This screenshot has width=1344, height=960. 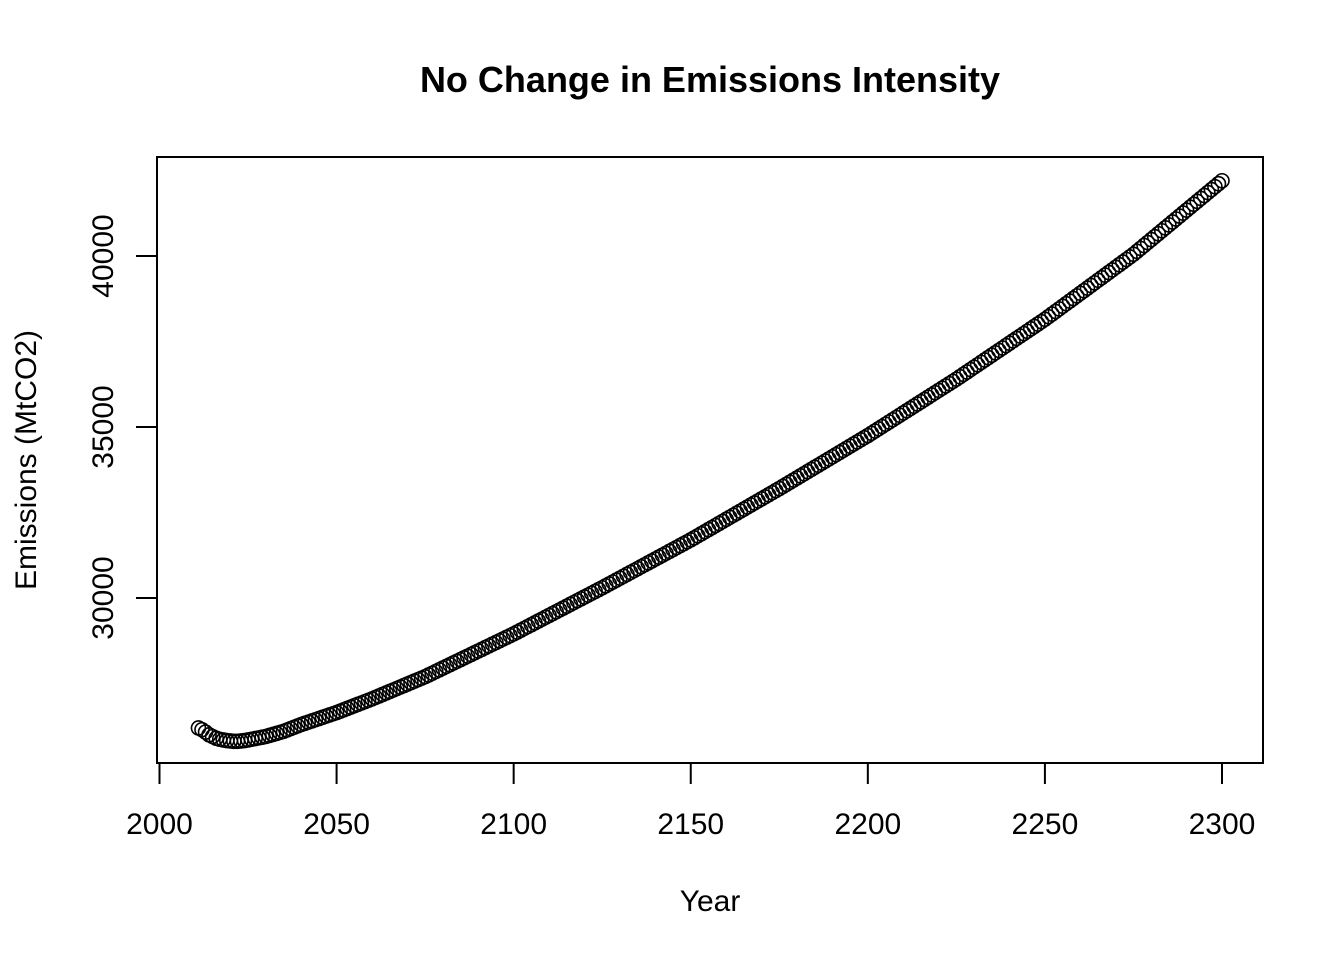 I want to click on x-axis-label: Year, so click(x=710, y=901).